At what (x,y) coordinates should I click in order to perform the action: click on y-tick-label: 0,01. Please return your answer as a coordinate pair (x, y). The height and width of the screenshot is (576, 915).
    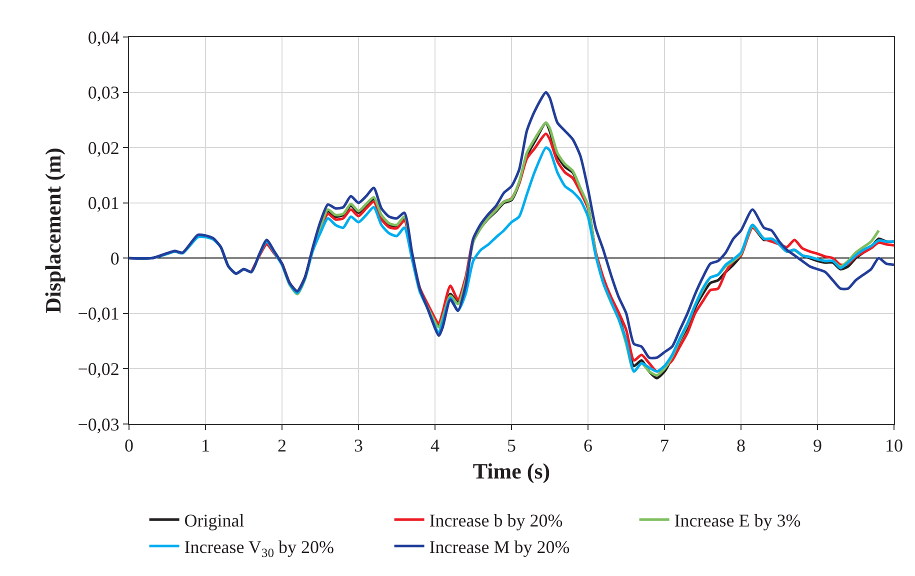
    Looking at the image, I should click on (104, 203).